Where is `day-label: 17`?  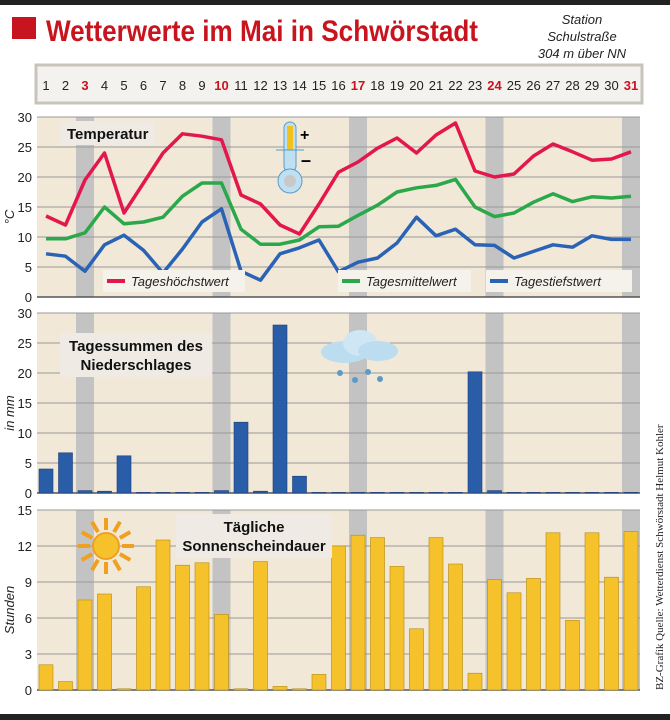
day-label: 17 is located at coordinates (358, 85).